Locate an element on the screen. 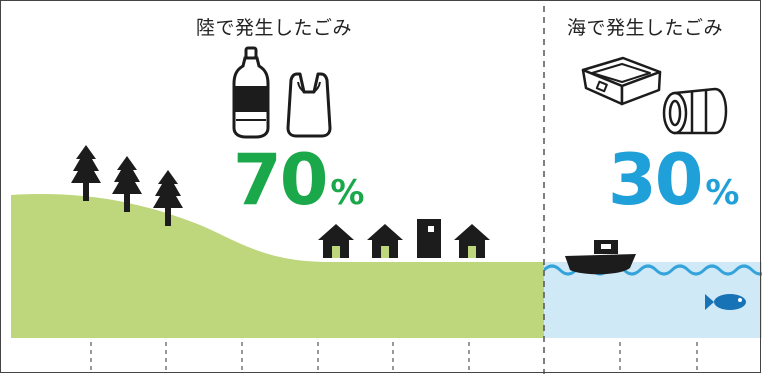 This screenshot has width=762, height=374. sea-percentage: 30% is located at coordinates (674, 180).